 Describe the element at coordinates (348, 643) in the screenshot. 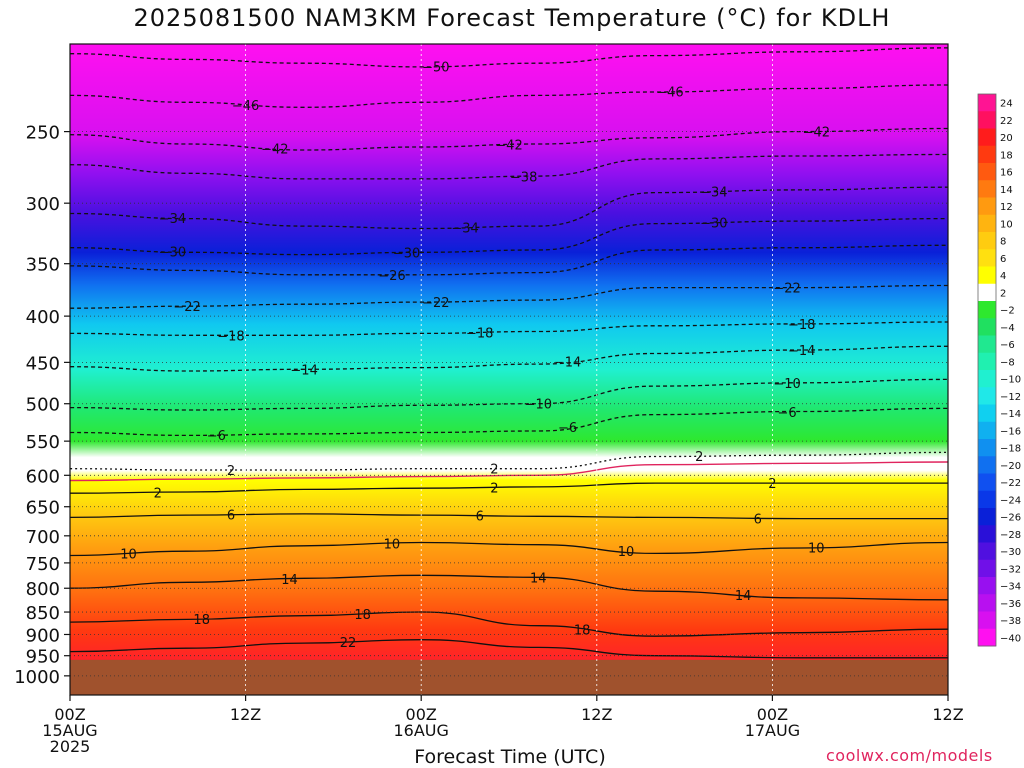

I see `contour-label: 22` at that location.